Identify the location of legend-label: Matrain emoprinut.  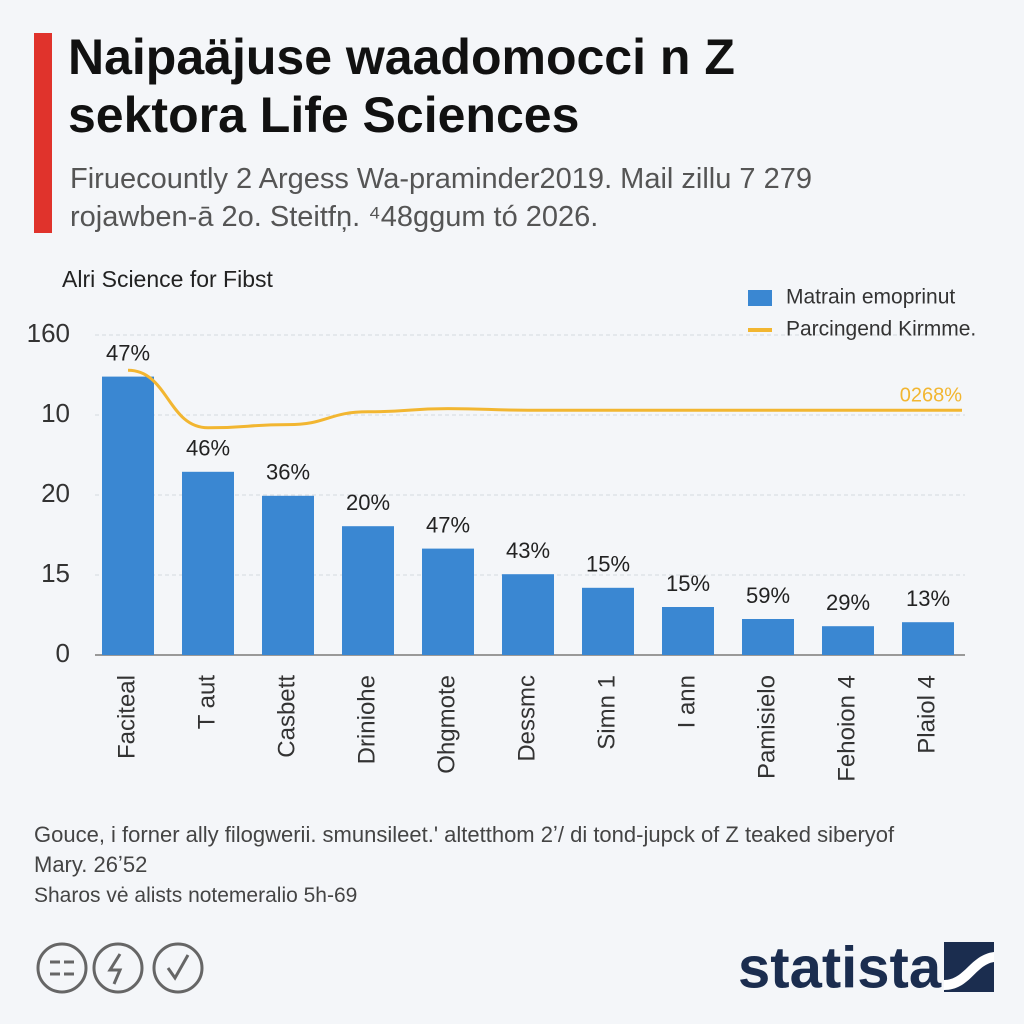
(870, 297).